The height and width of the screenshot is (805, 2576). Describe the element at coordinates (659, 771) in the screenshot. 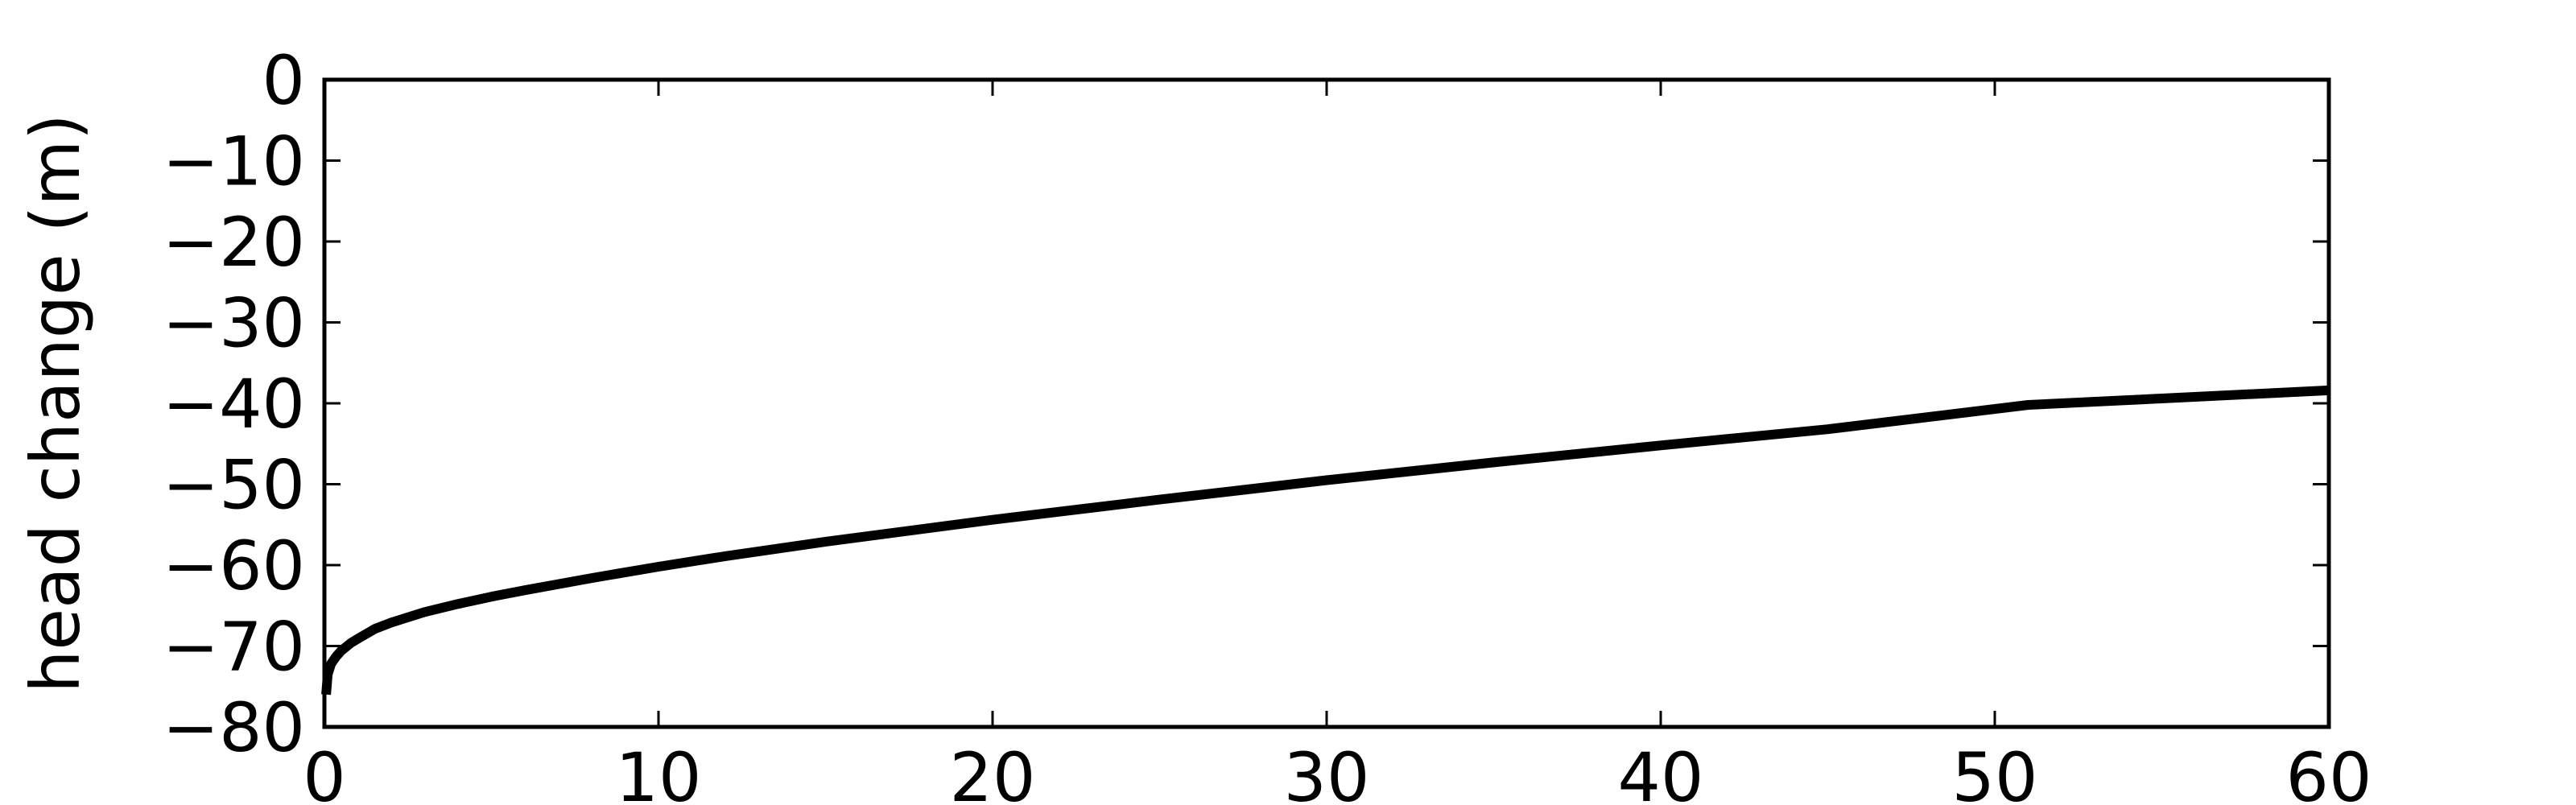

I see `x-tick-label: 10` at that location.